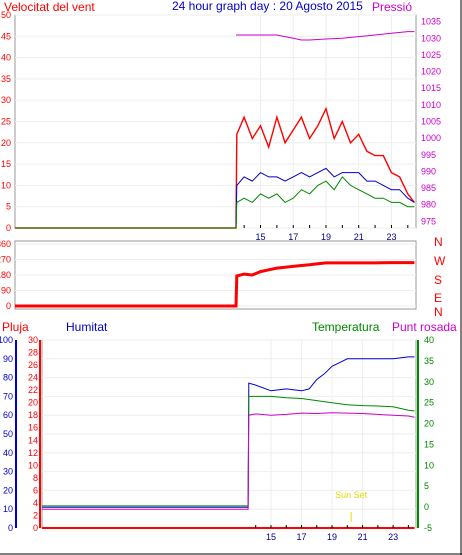  Describe the element at coordinates (33, 453) in the screenshot. I see `rain-tick-label: 12` at that location.